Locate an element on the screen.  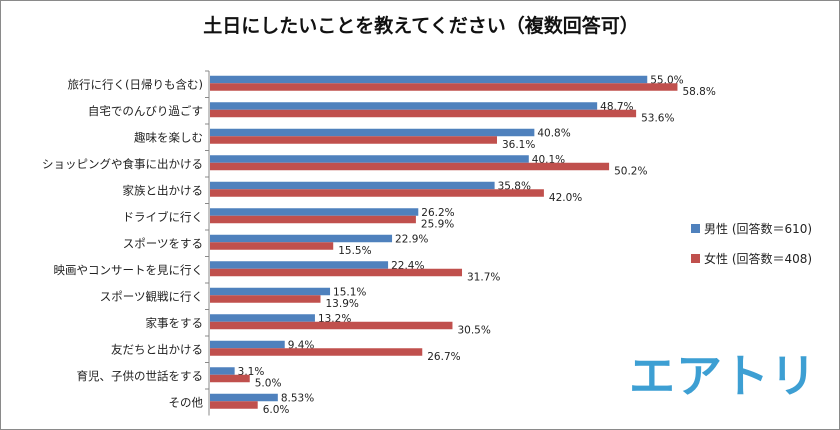
data-label: 36.1% is located at coordinates (518, 145).